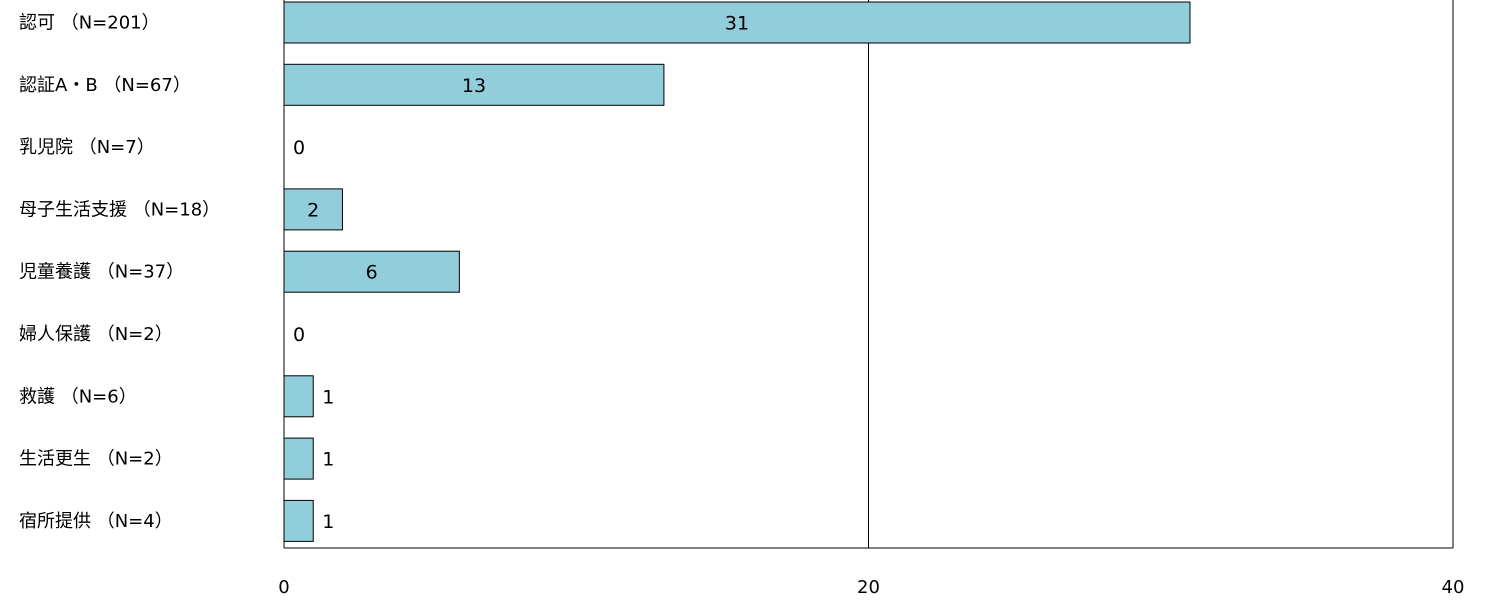  I want to click on x-tick-label-20: 20, so click(868, 587).